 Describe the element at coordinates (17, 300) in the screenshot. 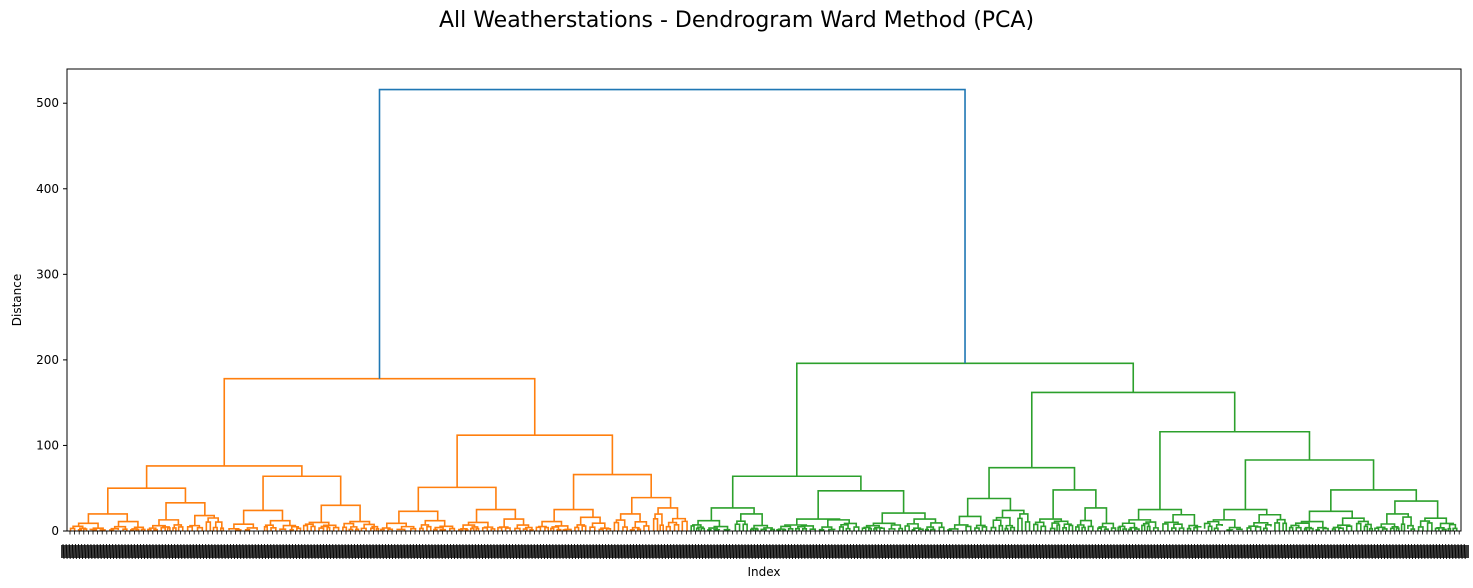

I see `y-axis-label: Distance` at that location.